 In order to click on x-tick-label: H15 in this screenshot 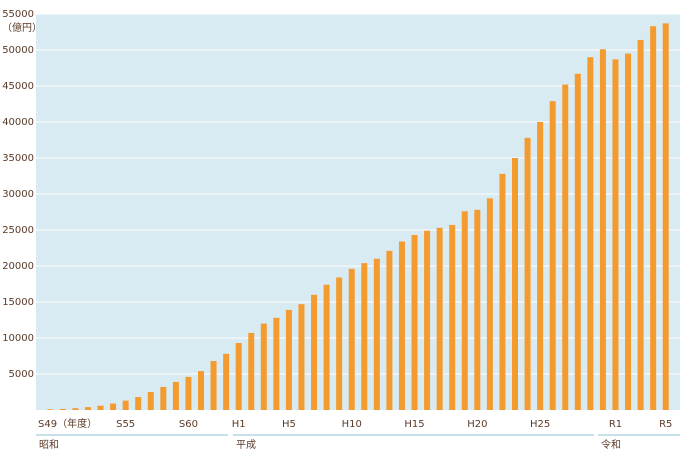, I will do `click(414, 424)`.